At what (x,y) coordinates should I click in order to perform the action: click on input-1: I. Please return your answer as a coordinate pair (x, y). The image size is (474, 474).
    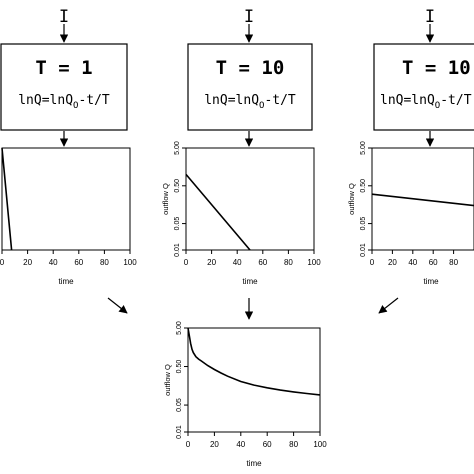
    Looking at the image, I should click on (64, 25).